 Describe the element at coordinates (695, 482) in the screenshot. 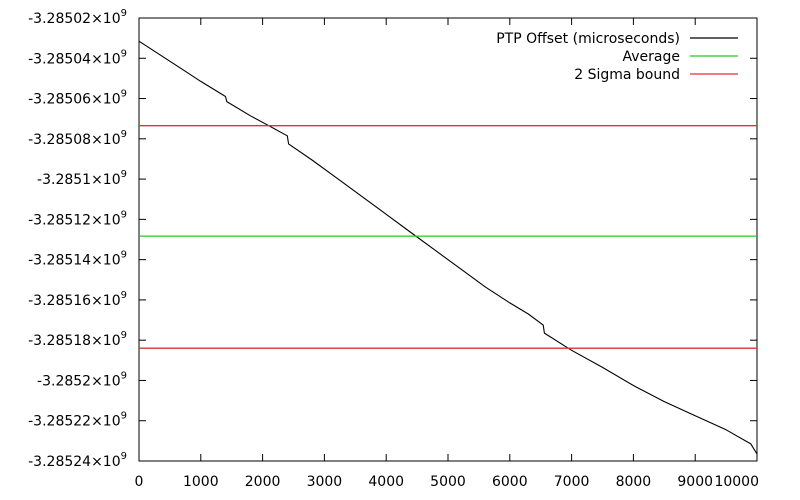

I see `x-tick-label: 9000` at that location.